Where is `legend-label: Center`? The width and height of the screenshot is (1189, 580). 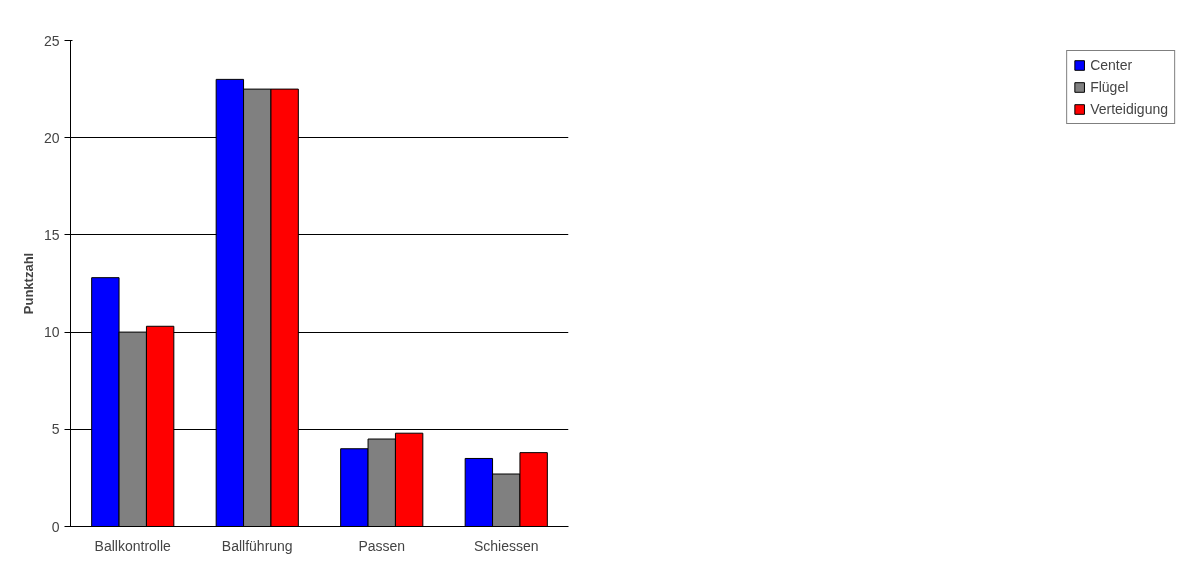
legend-label: Center is located at coordinates (1111, 65).